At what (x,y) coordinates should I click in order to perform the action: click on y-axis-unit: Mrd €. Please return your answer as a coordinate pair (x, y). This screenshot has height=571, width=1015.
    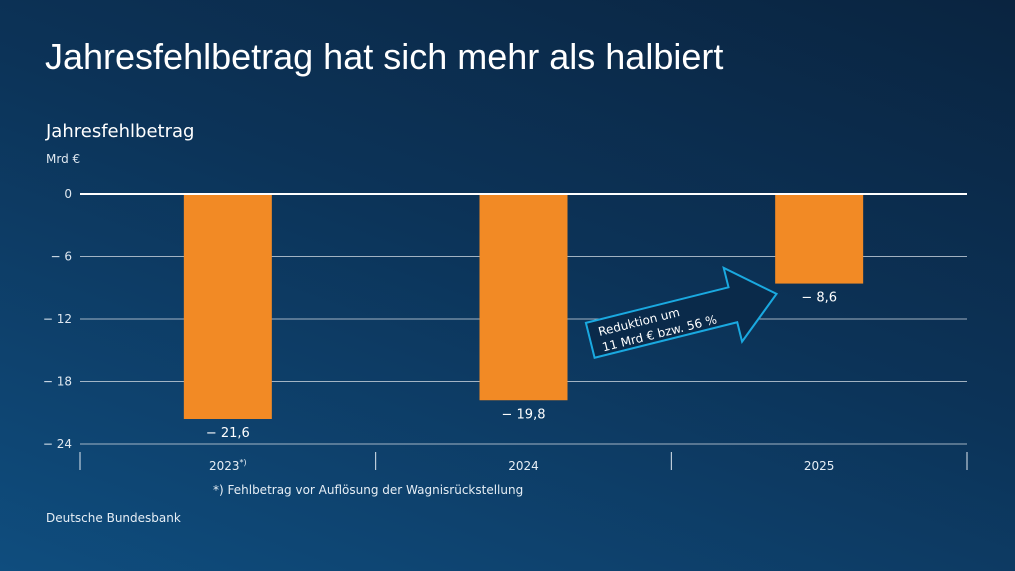
    Looking at the image, I should click on (63, 159).